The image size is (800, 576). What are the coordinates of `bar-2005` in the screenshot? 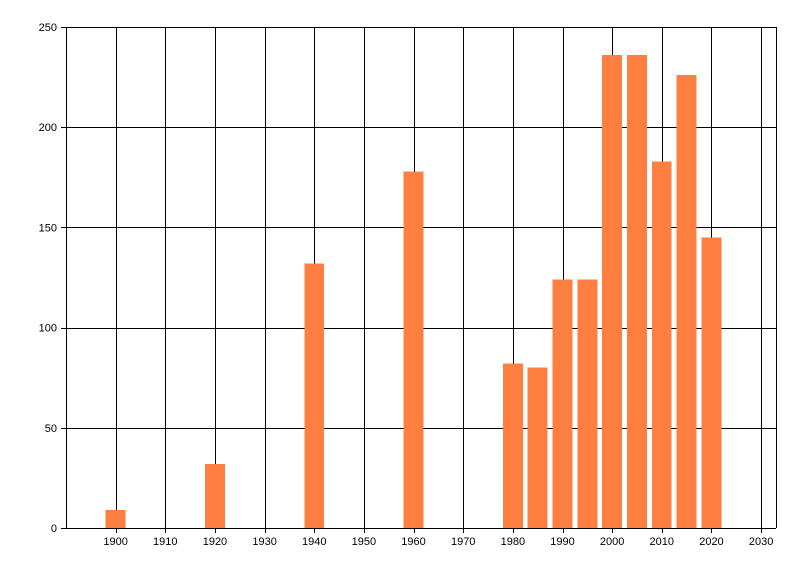 It's located at (637, 291).